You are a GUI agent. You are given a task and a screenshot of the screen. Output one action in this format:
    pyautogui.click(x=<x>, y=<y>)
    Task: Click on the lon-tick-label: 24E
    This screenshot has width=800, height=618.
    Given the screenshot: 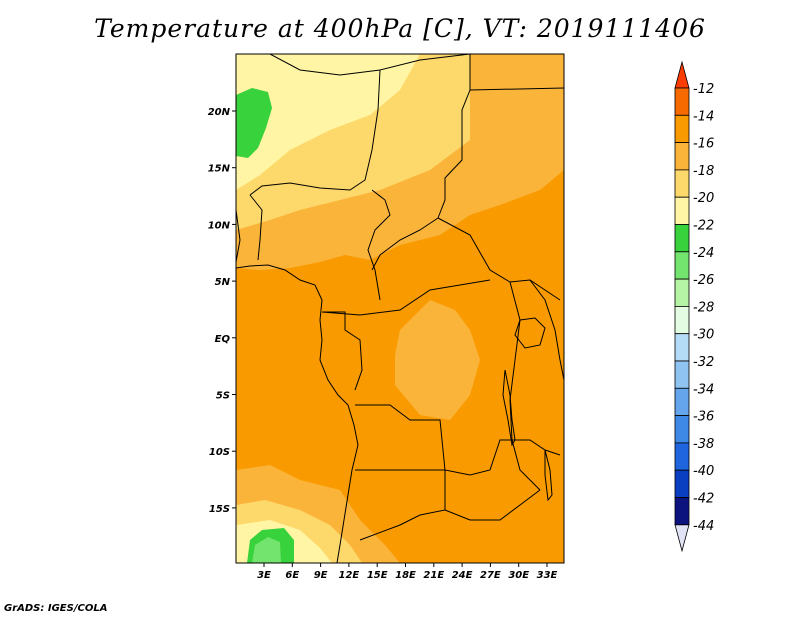 What is the action you would take?
    pyautogui.click(x=462, y=575)
    